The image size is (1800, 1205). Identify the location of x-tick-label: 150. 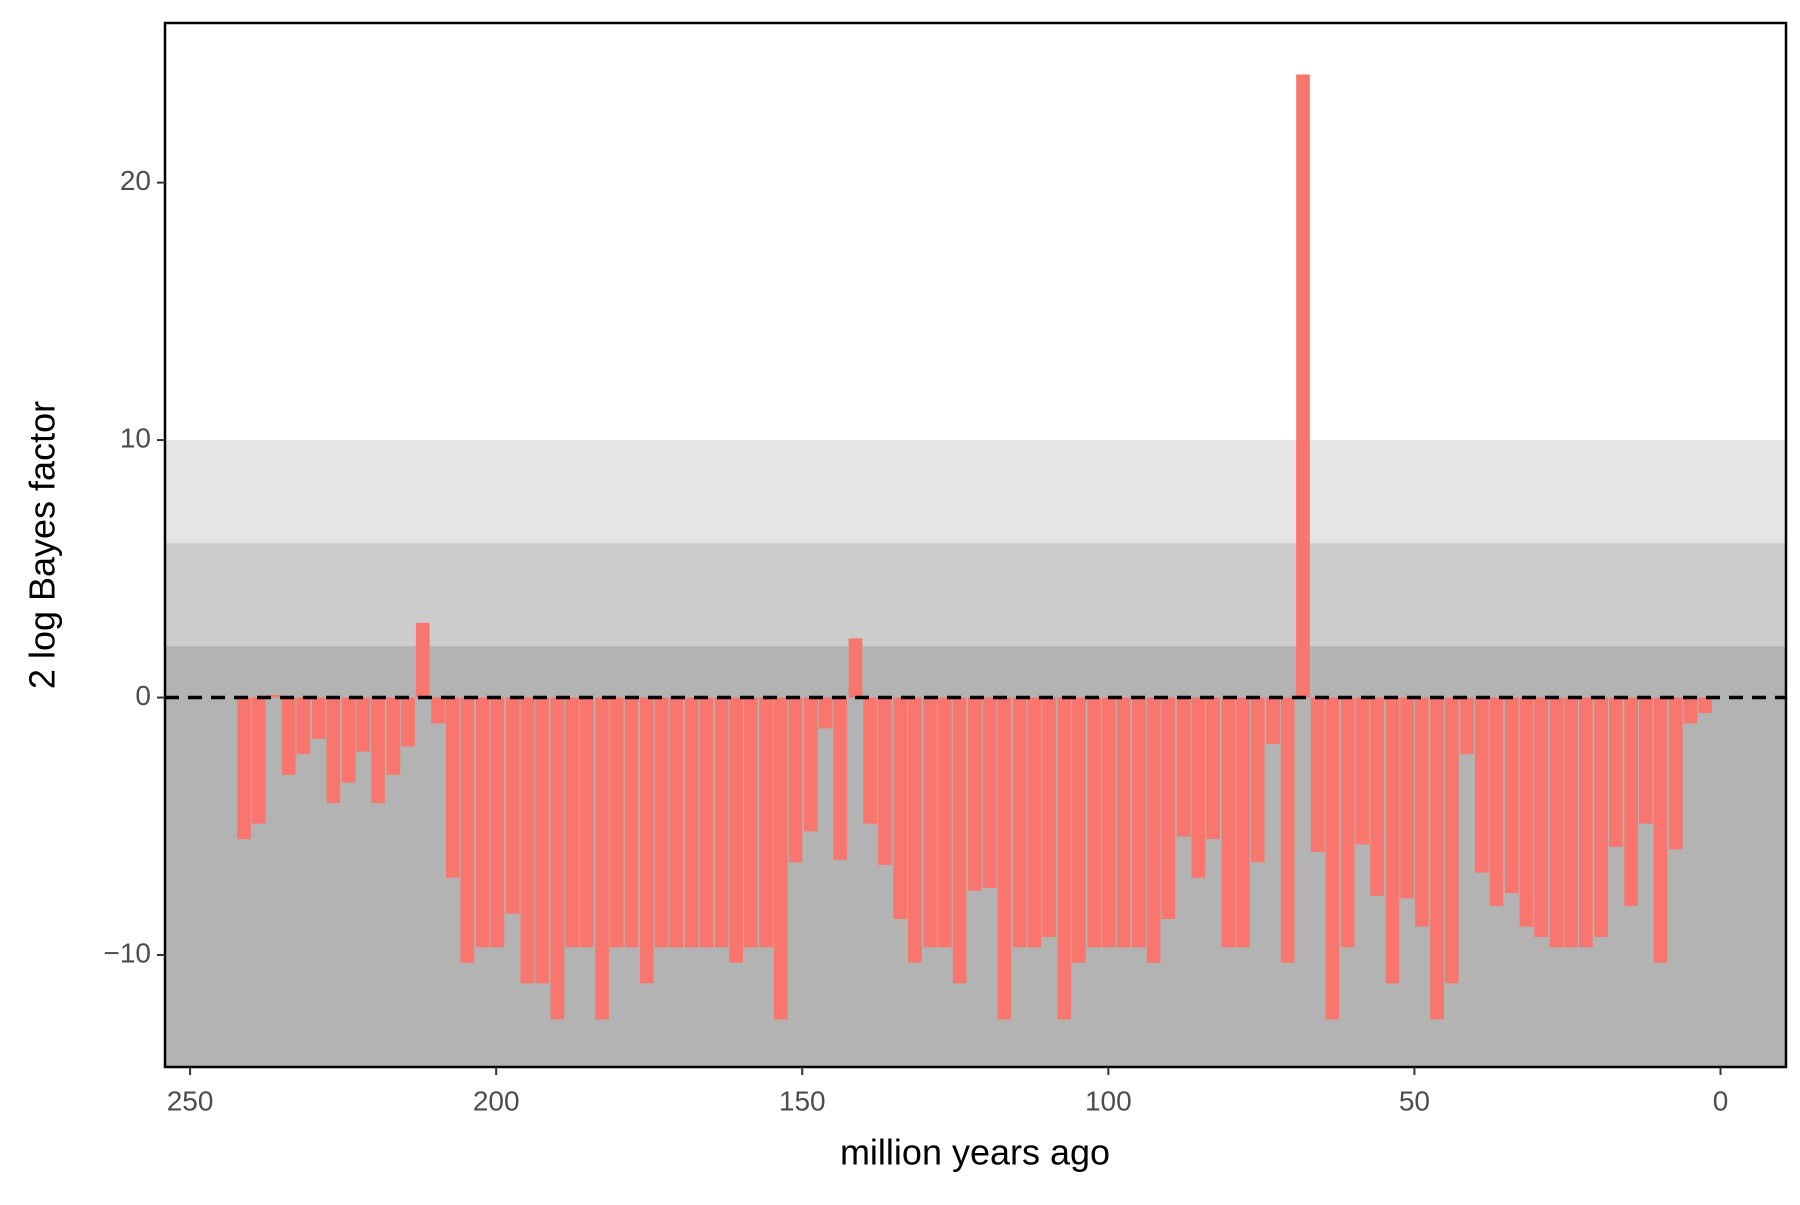
(802, 1100).